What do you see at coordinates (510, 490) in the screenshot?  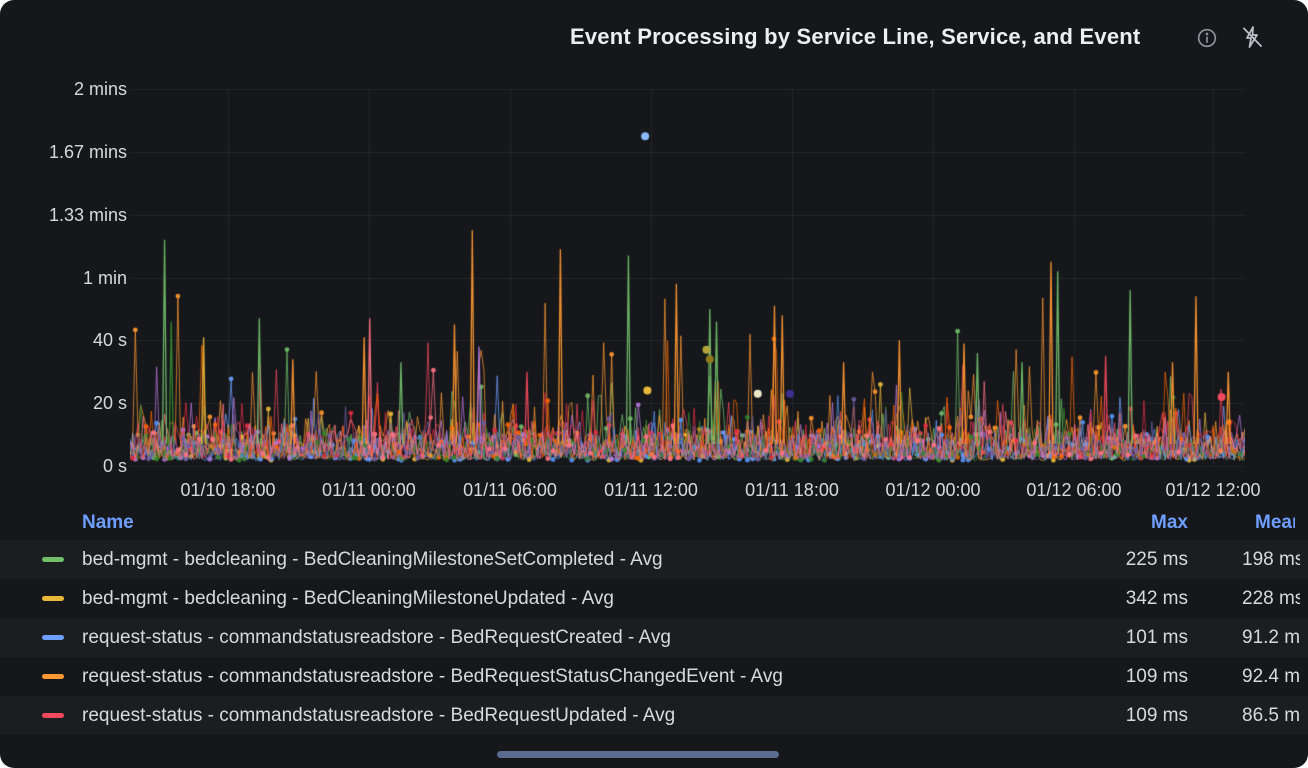 I see `x-axis-tick-label: 01/11 06:00` at bounding box center [510, 490].